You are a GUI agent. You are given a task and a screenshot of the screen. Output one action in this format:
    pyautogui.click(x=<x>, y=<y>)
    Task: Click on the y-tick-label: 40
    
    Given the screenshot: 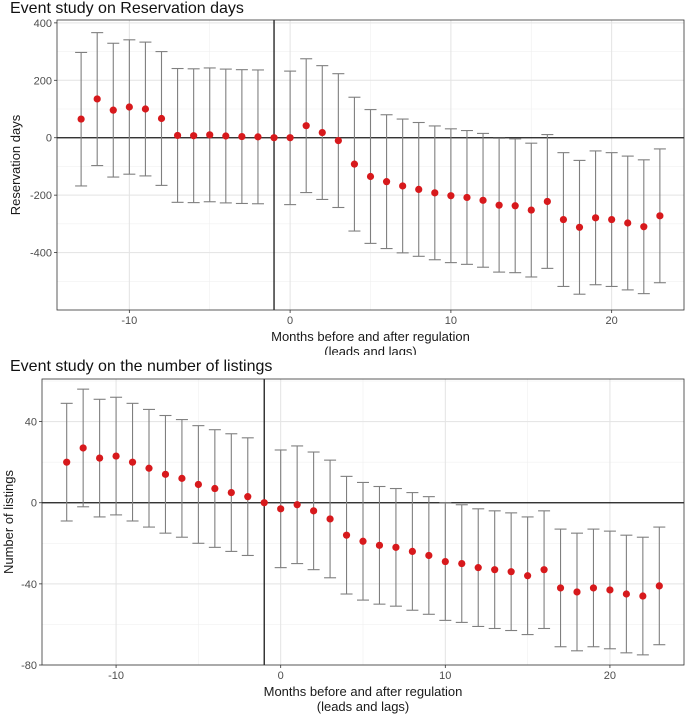 What is the action you would take?
    pyautogui.click(x=31, y=423)
    